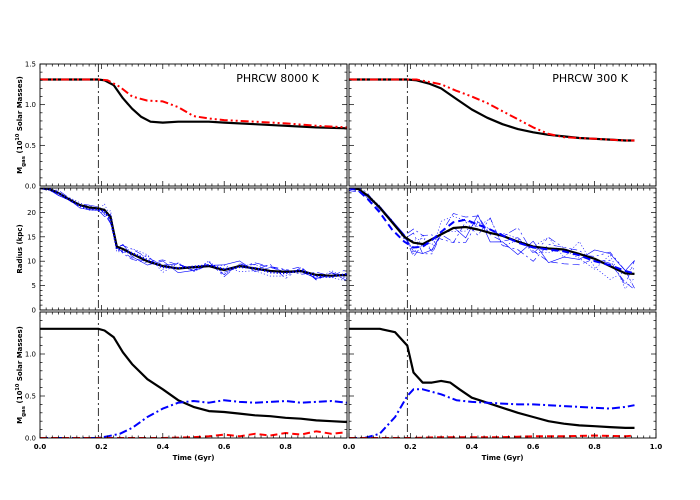  I want to click on panel-middle-right, so click(502, 249).